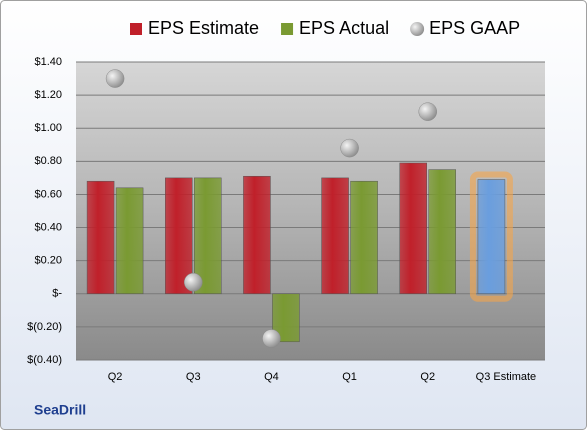 The height and width of the screenshot is (430, 587). What do you see at coordinates (48, 62) in the screenshot?
I see `y-tick-label: $1.40` at bounding box center [48, 62].